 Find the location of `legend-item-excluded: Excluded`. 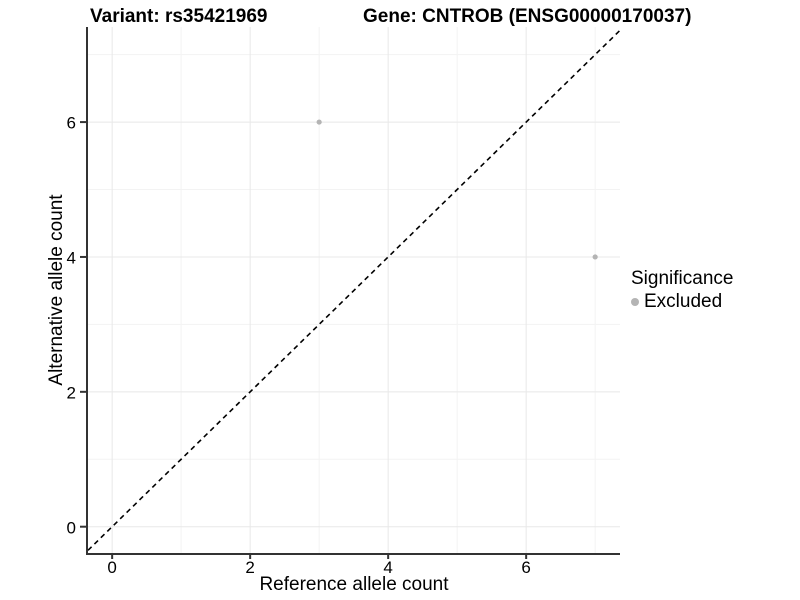

legend-item-excluded: Excluded is located at coordinates (682, 302).